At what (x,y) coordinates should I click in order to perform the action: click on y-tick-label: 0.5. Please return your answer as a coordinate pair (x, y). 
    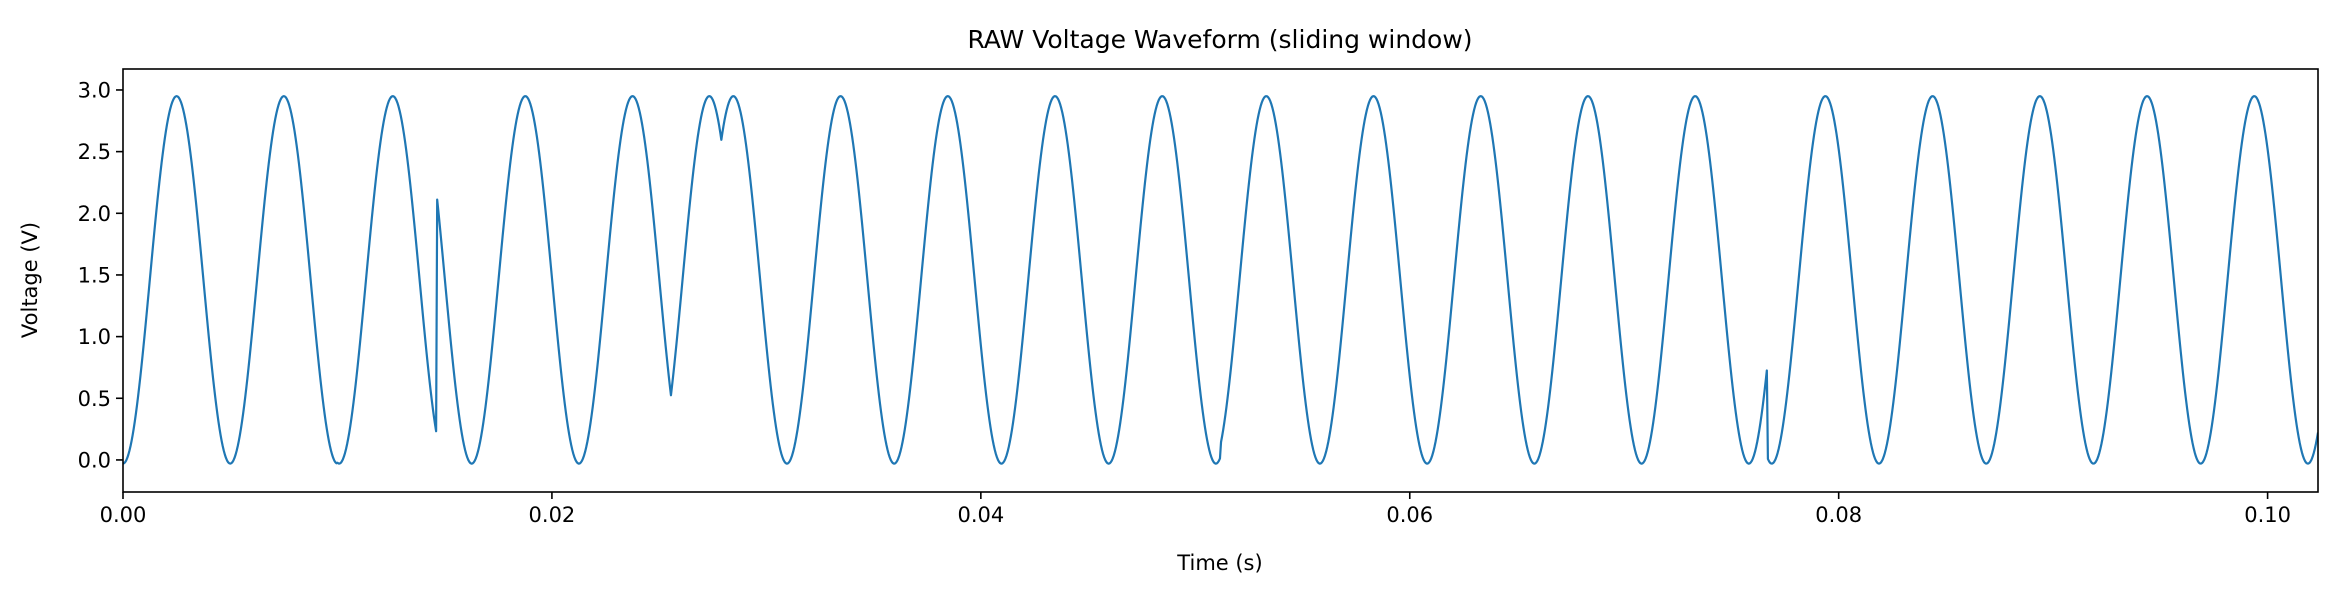
    Looking at the image, I should click on (94, 399).